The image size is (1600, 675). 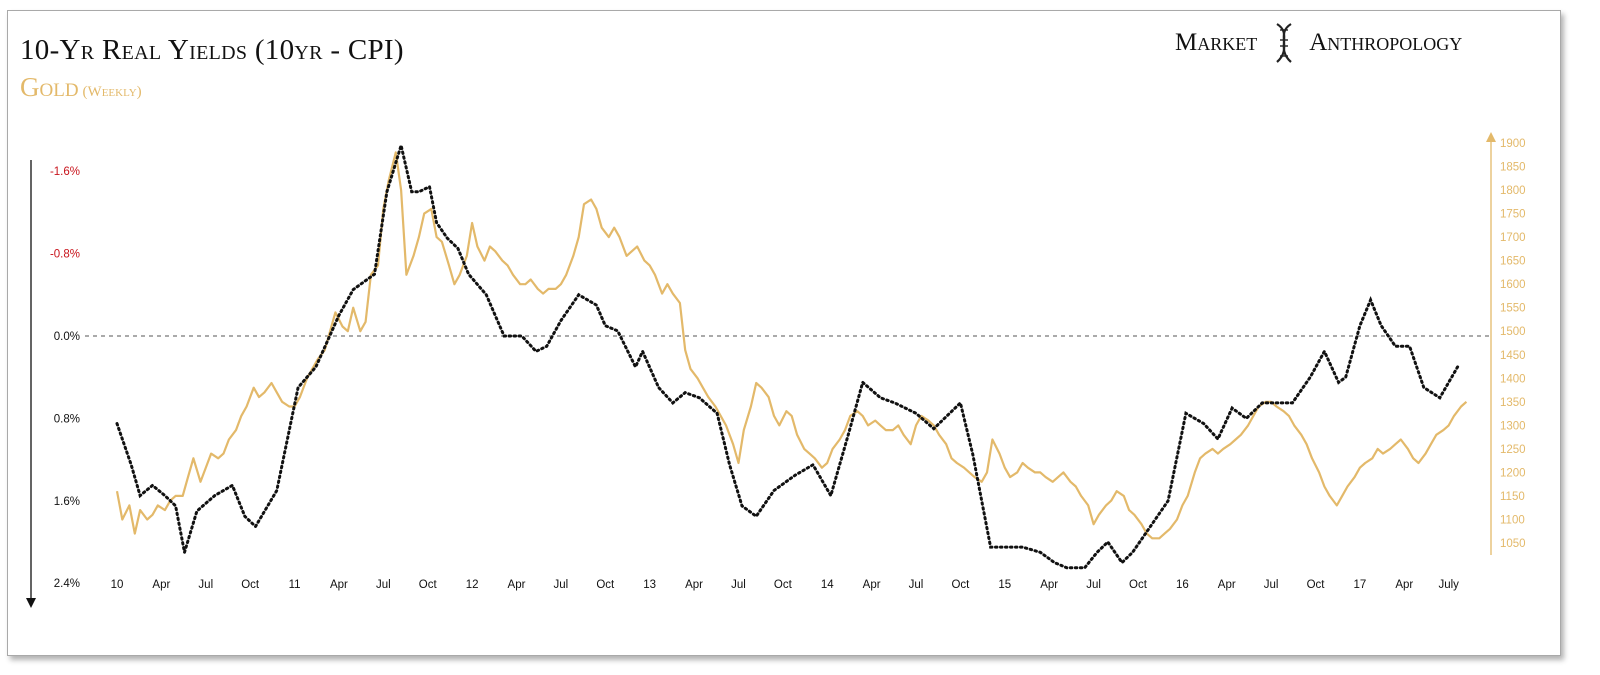 I want to click on right-tick-label: 1150, so click(x=1512, y=497).